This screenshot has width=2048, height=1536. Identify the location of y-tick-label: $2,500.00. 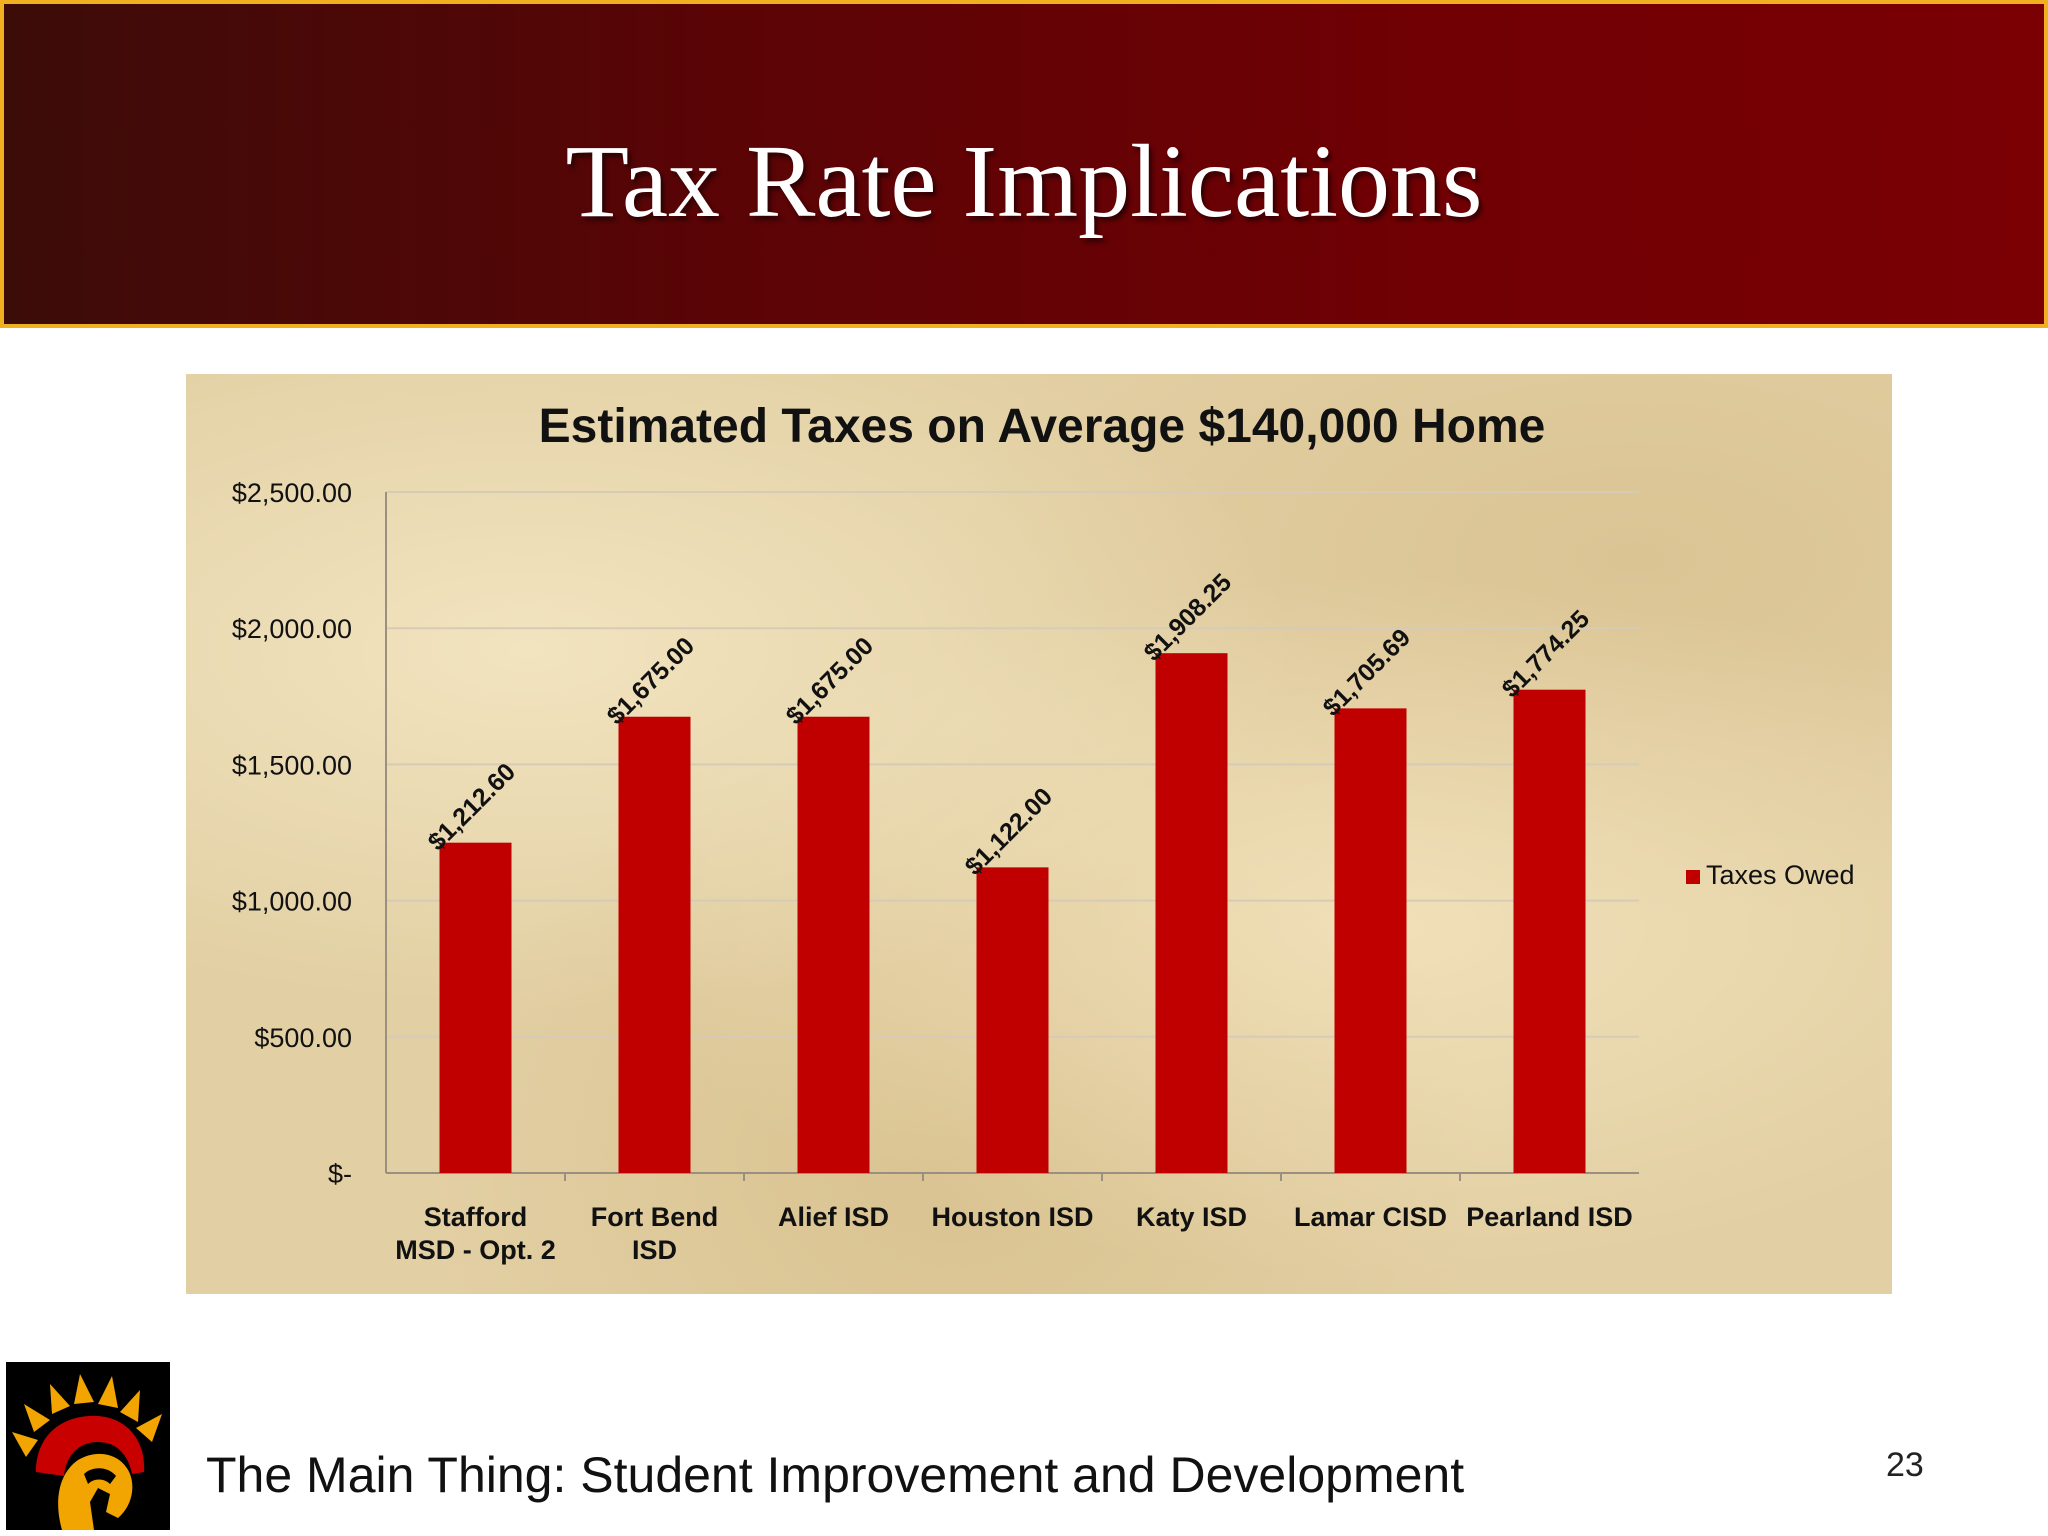
(292, 493).